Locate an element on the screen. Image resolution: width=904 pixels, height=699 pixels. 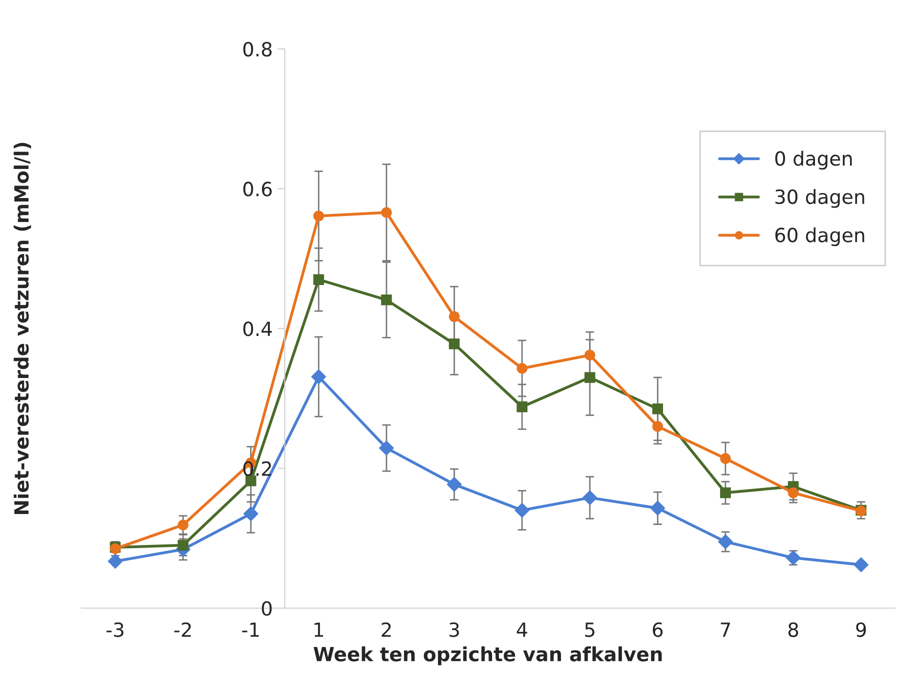
y-tick-label: 0.6 is located at coordinates (257, 189).